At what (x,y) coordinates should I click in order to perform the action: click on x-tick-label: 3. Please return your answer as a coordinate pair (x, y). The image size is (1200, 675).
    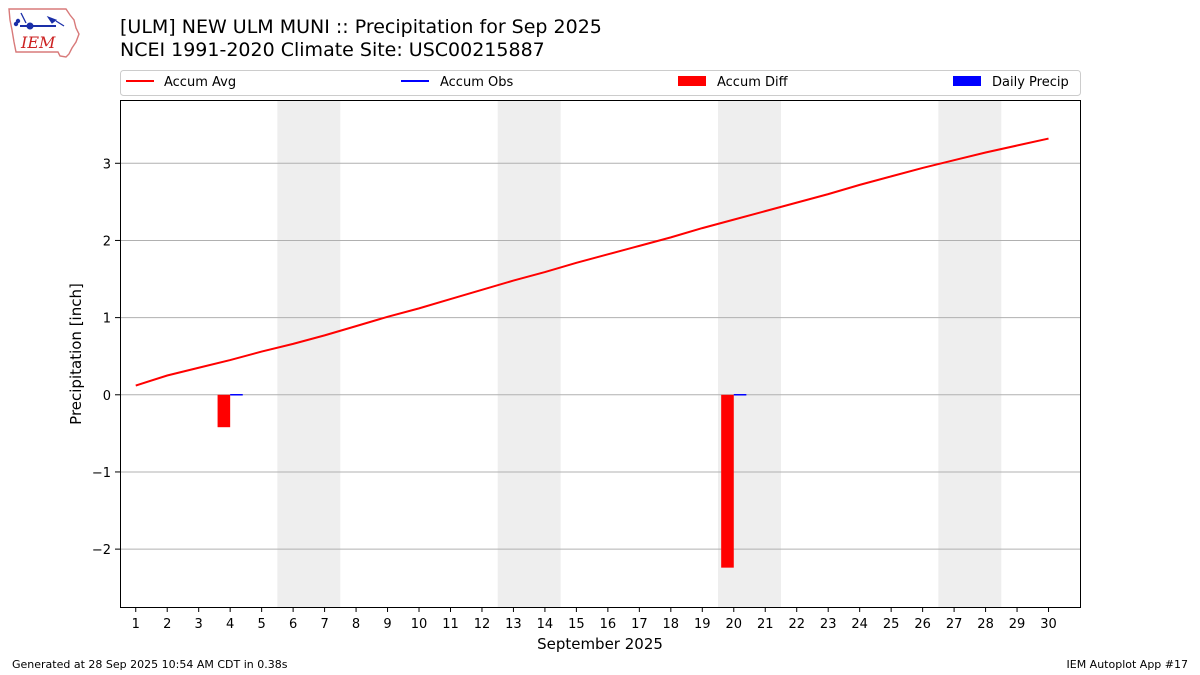
    Looking at the image, I should click on (199, 624).